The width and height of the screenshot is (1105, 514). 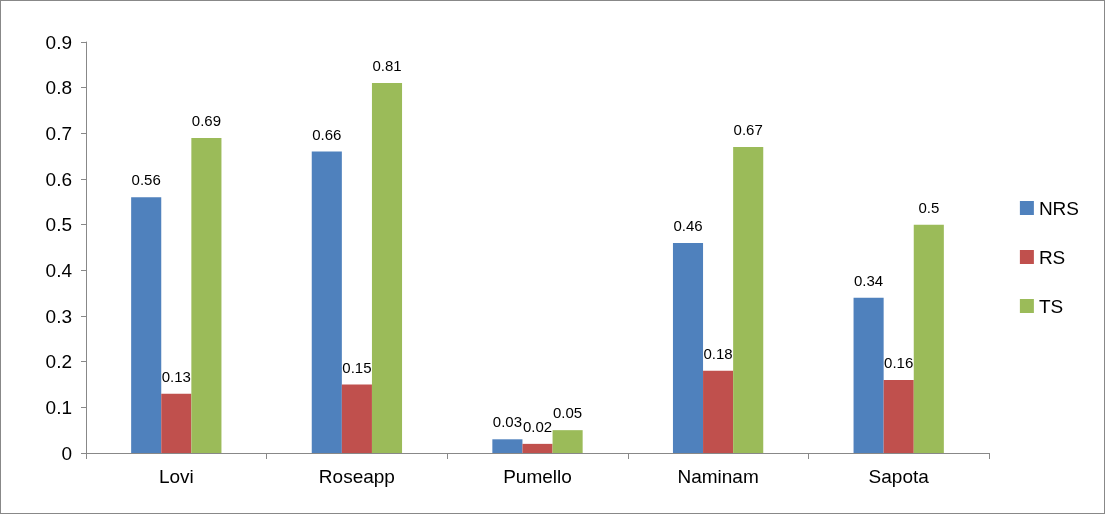 I want to click on y-tick-label: 0, so click(x=66, y=453).